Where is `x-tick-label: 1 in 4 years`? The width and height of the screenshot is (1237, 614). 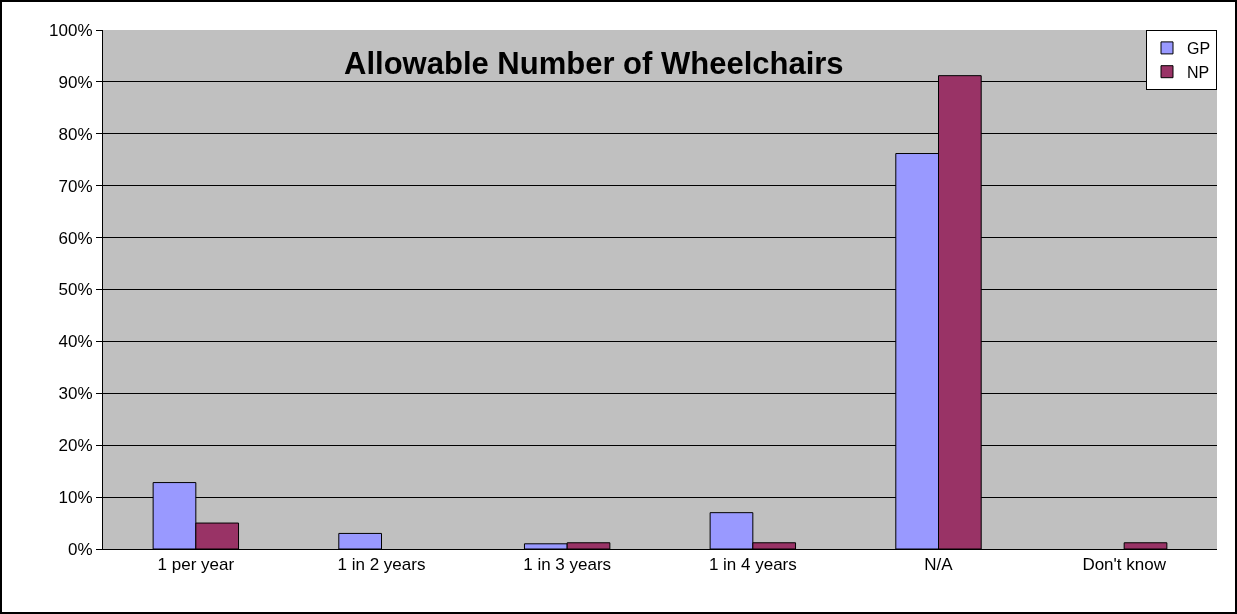 x-tick-label: 1 in 4 years is located at coordinates (752, 565).